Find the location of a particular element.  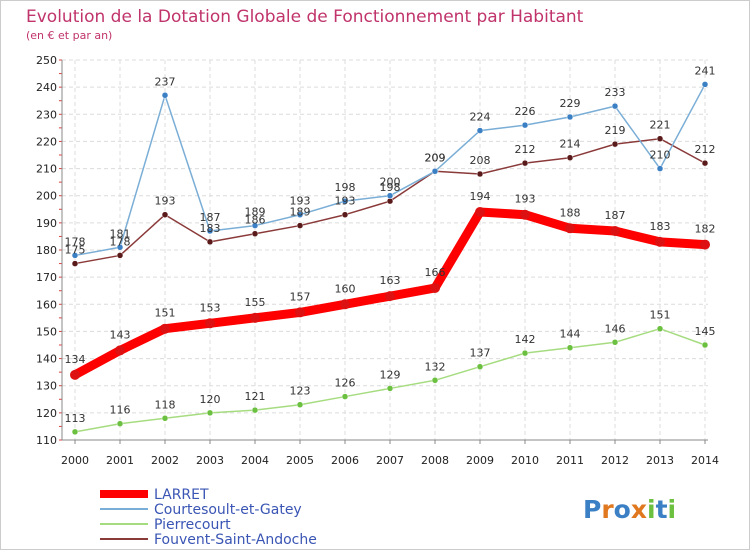

data-label: 146 is located at coordinates (615, 328).